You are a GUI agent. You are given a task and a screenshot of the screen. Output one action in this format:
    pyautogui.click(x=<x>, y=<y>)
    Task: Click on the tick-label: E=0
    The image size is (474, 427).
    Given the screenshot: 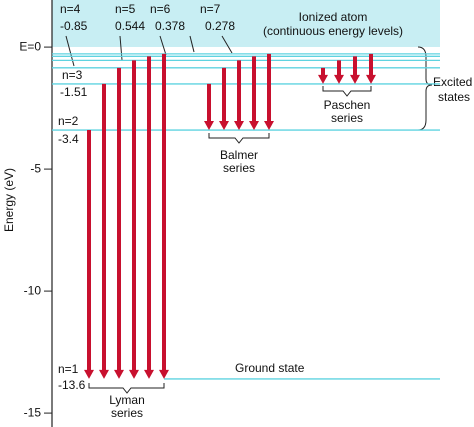 What is the action you would take?
    pyautogui.click(x=30, y=46)
    